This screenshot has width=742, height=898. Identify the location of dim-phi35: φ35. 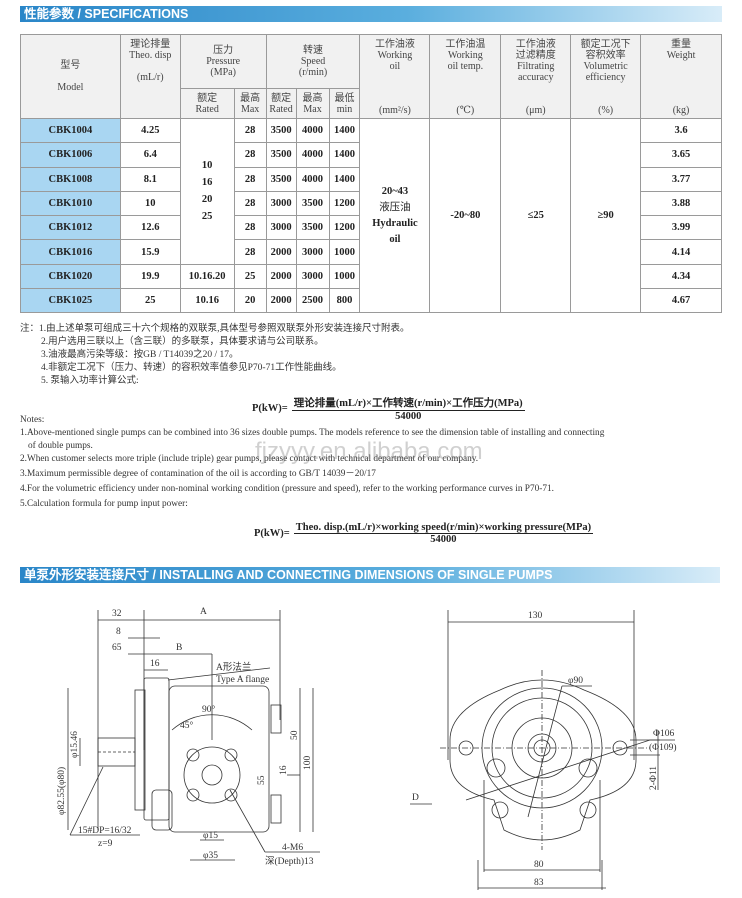
(210, 856).